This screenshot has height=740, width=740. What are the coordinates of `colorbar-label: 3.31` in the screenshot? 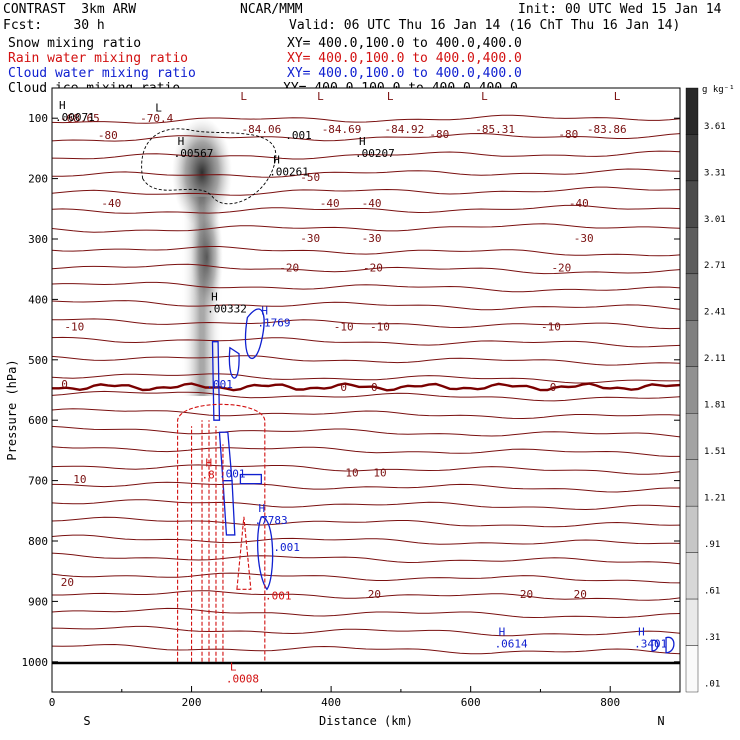 It's located at (715, 173).